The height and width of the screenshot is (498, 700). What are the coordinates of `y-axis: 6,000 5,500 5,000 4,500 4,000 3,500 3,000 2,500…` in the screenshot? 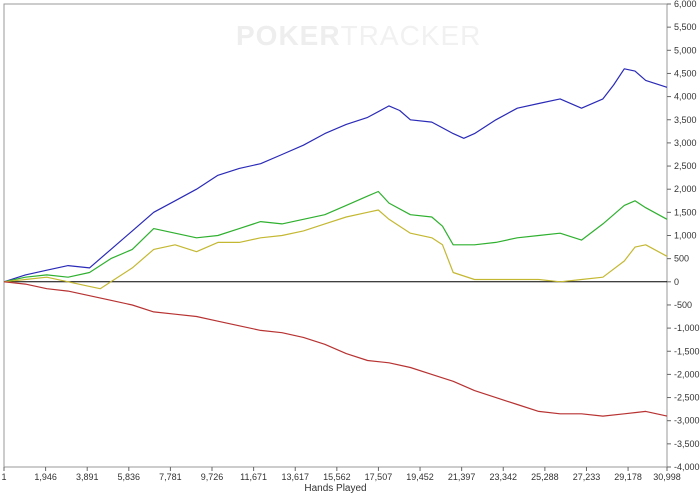 It's located at (683, 236).